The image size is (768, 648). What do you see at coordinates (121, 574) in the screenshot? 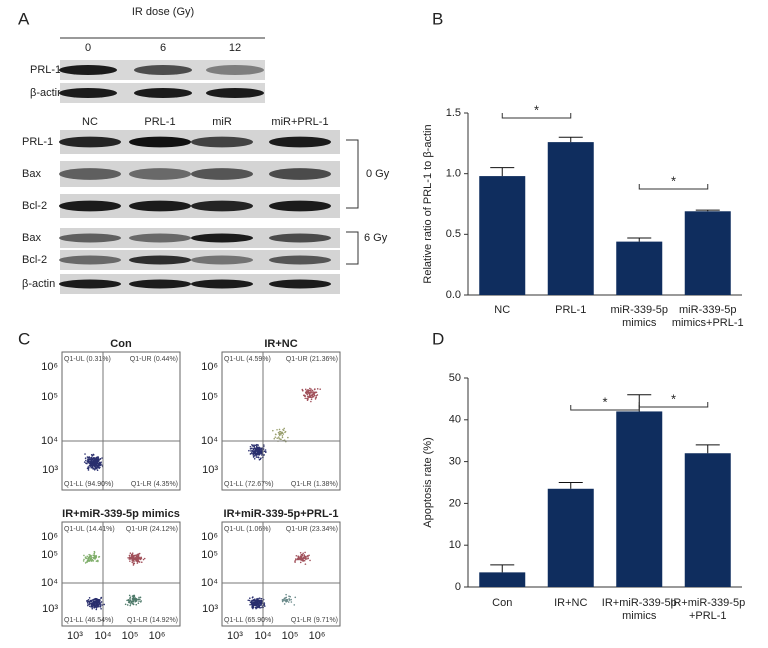
I see `plot-frame` at bounding box center [121, 574].